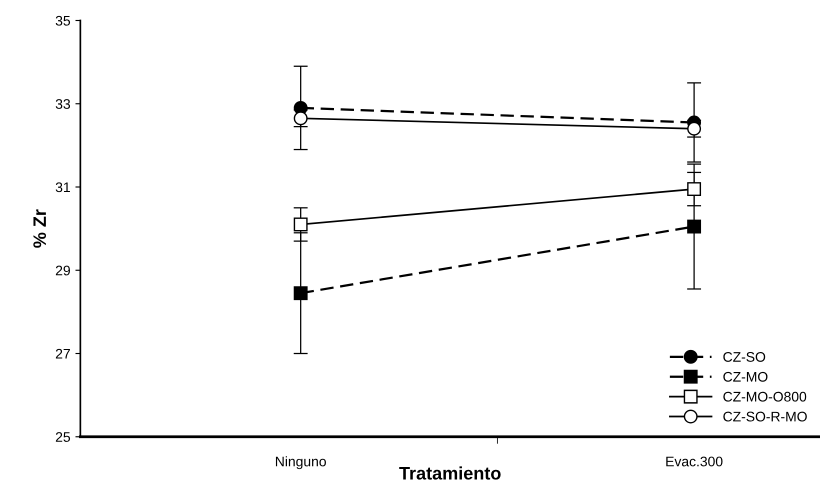 This screenshot has width=820, height=488. I want to click on legend-label: CZ-SO-R-MO, so click(765, 417).